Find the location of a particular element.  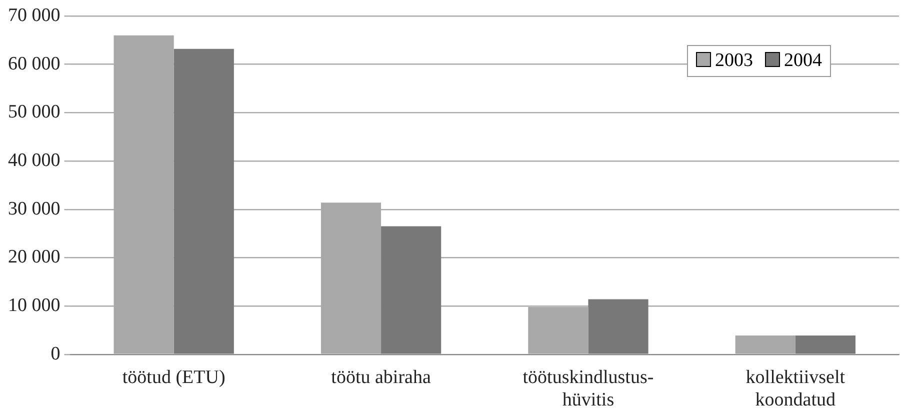

y-tick-label: 20 000 is located at coordinates (34, 257).